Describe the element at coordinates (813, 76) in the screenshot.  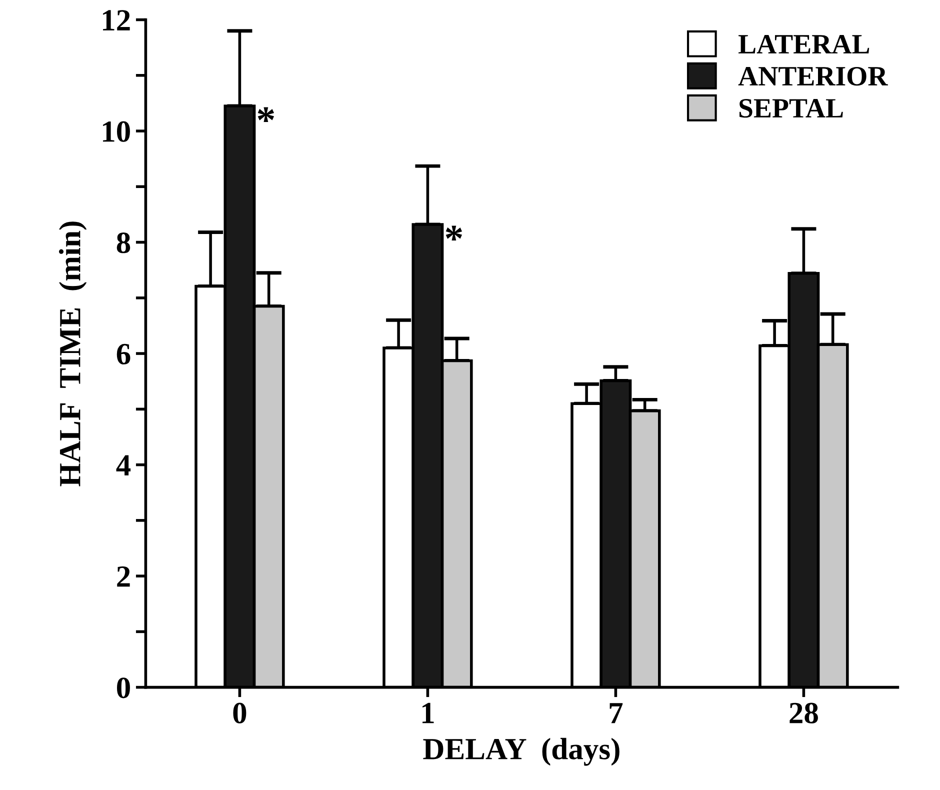
I see `legend-label: ANTERIOR` at that location.